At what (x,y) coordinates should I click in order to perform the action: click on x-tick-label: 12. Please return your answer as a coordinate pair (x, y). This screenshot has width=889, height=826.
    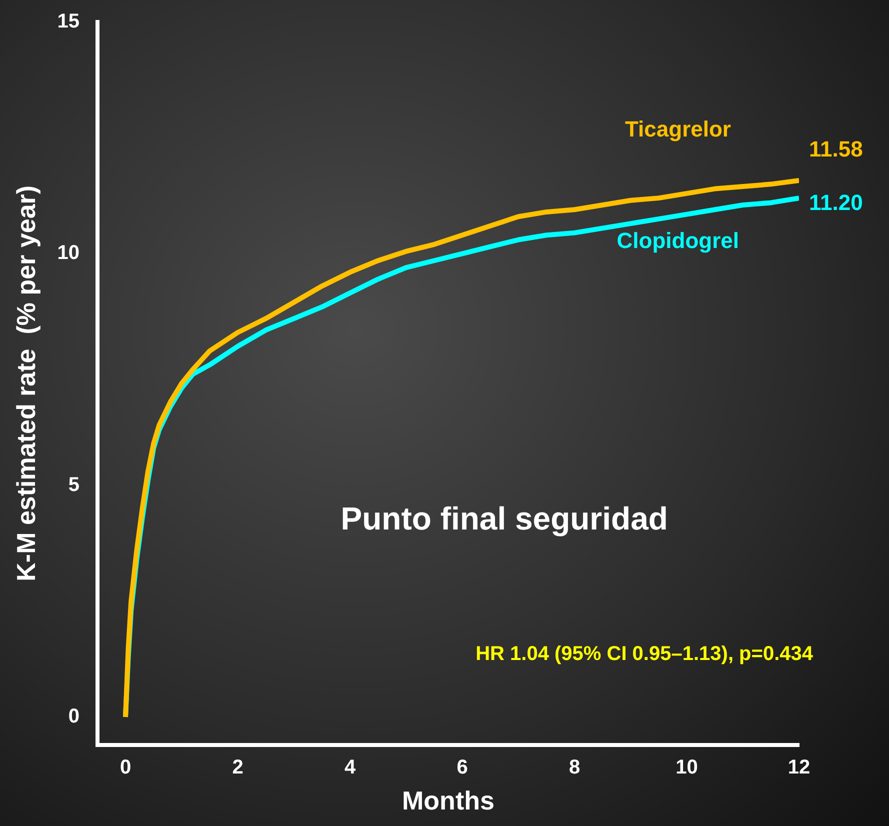
    Looking at the image, I should click on (799, 767).